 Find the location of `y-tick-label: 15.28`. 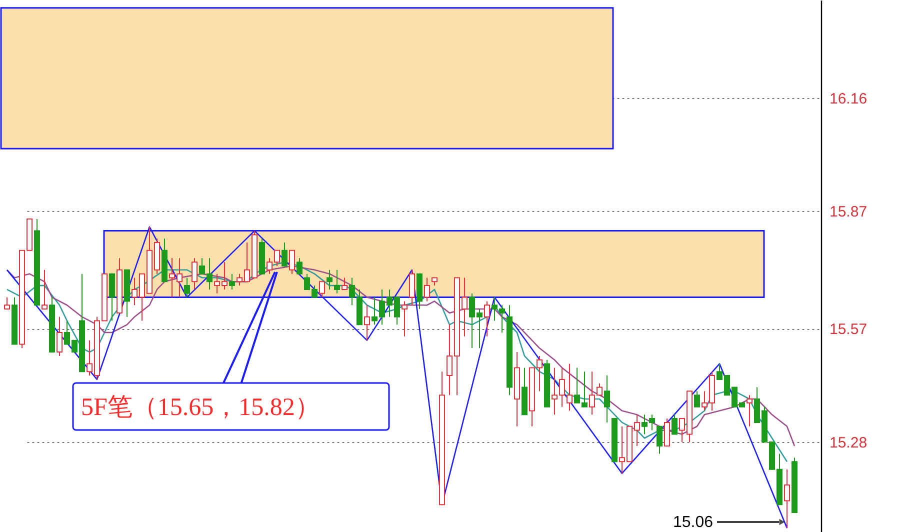

y-tick-label: 15.28 is located at coordinates (849, 443).